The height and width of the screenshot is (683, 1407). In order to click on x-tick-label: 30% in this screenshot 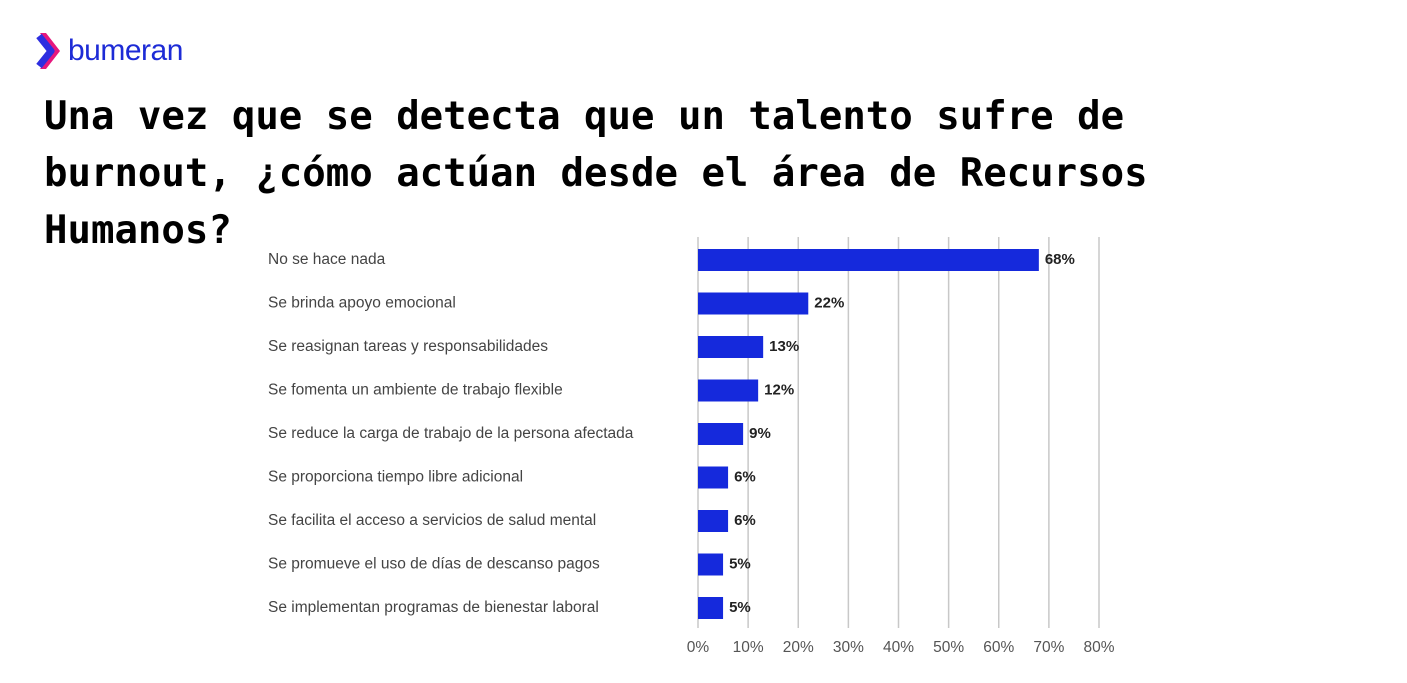, I will do `click(848, 647)`.